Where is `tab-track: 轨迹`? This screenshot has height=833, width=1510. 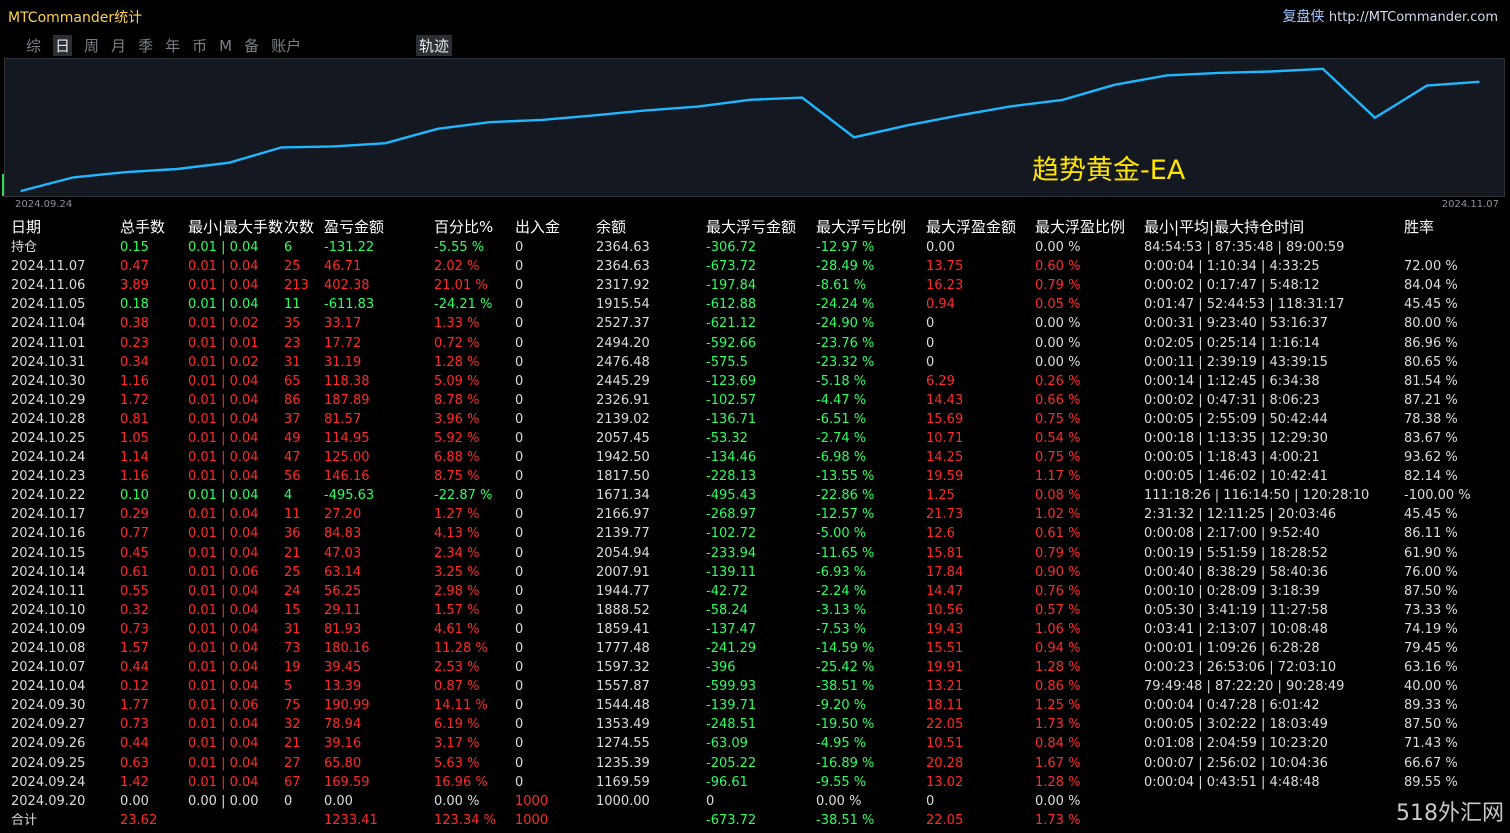 tab-track: 轨迹 is located at coordinates (434, 45).